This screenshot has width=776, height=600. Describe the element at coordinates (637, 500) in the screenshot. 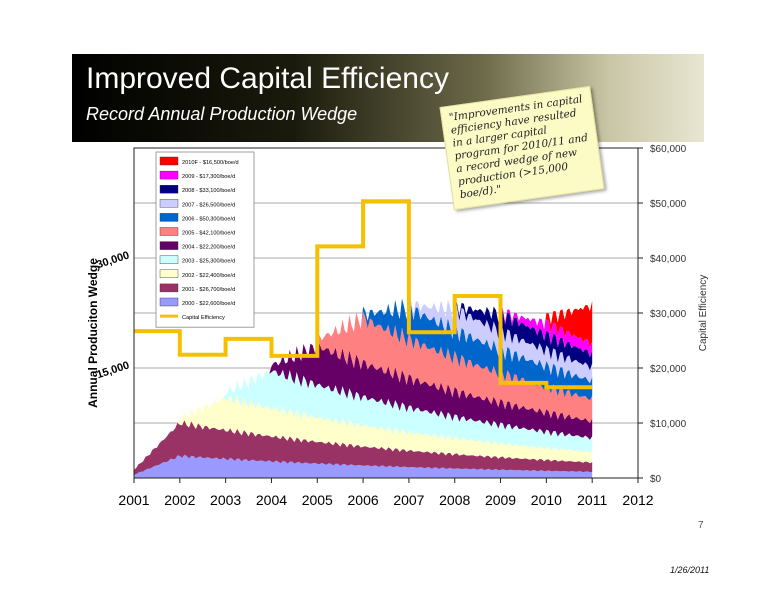

I see `x-tick-label: 2012` at that location.